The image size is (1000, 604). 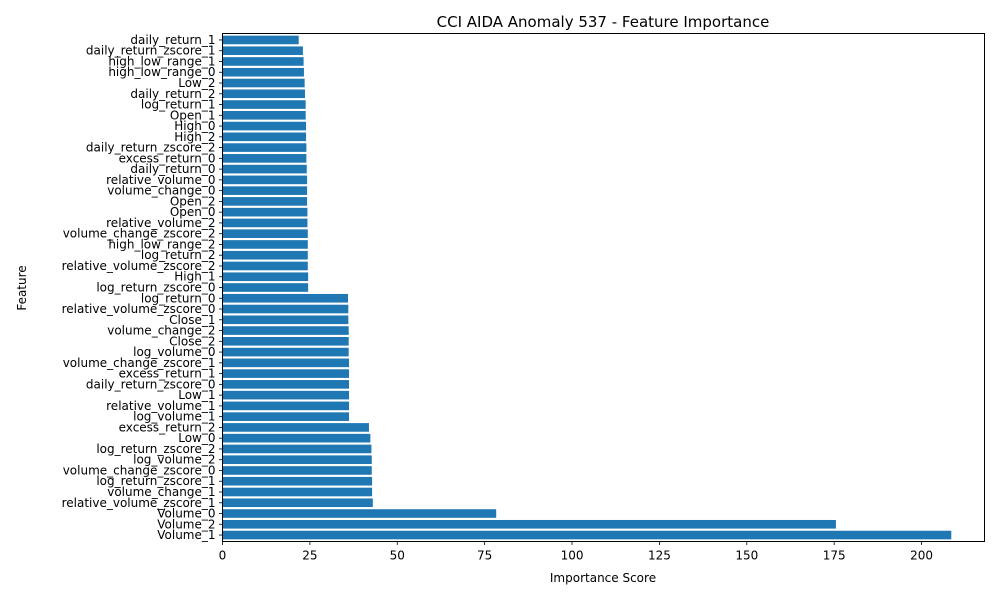 What do you see at coordinates (167, 374) in the screenshot?
I see `y-tick-label: excess_return_1` at bounding box center [167, 374].